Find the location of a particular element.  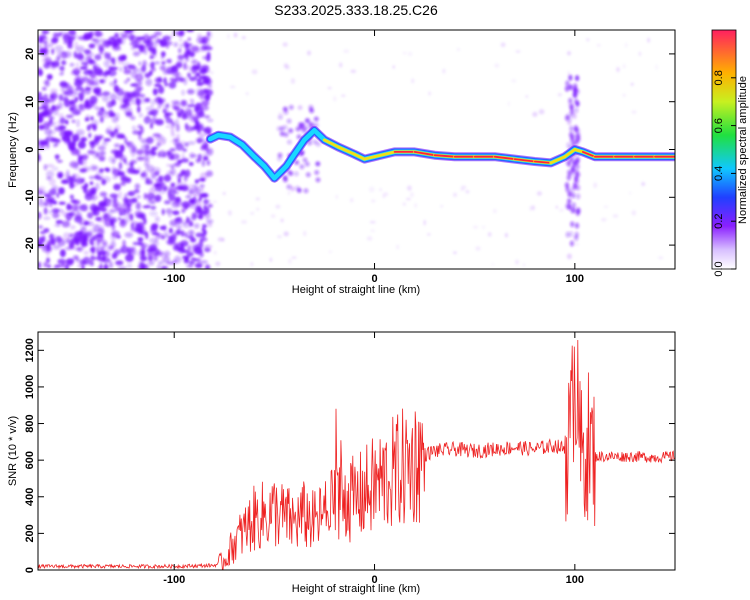

spectrogram-y-tick-label: -20 is located at coordinates (30, 245).